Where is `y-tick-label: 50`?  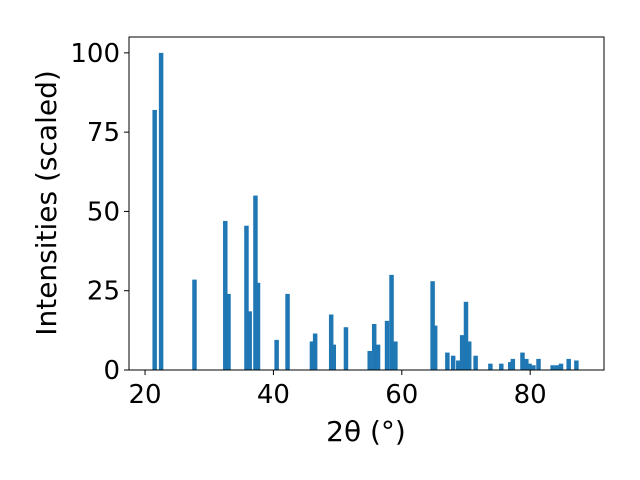 y-tick-label: 50 is located at coordinates (103, 212).